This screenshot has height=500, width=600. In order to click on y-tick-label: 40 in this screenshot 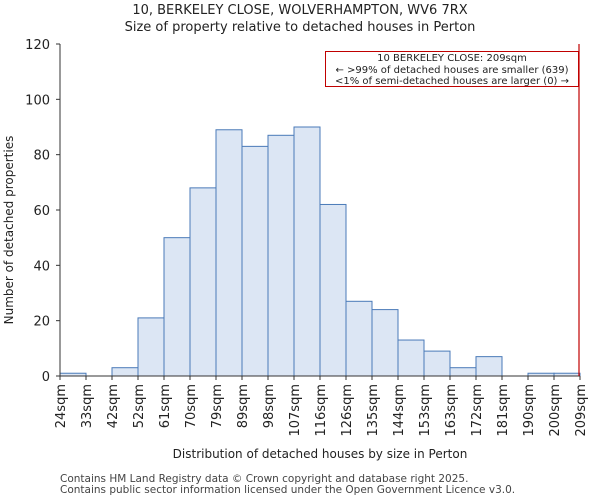, I will do `click(41, 266)`.